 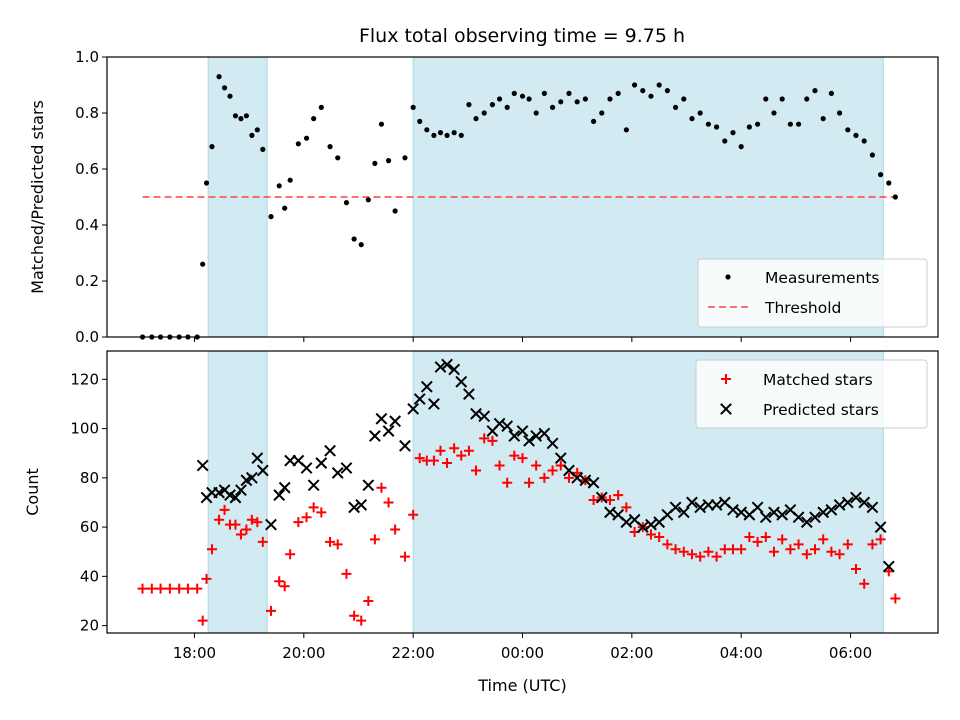 I want to click on ratio-x-ticks, so click(x=522, y=339).